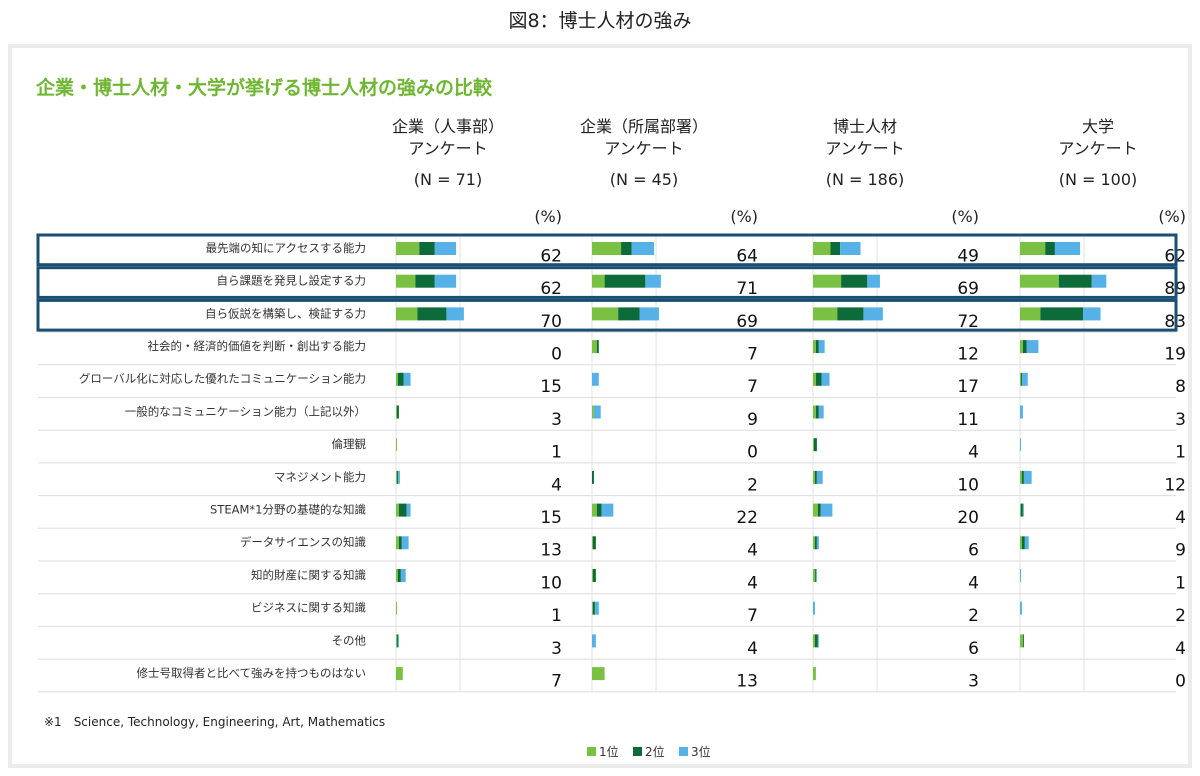 This screenshot has width=1200, height=776. What do you see at coordinates (264, 87) in the screenshot?
I see `chart-title: 企業・博士人材・大学が挙げる博士人材の強みの比較` at bounding box center [264, 87].